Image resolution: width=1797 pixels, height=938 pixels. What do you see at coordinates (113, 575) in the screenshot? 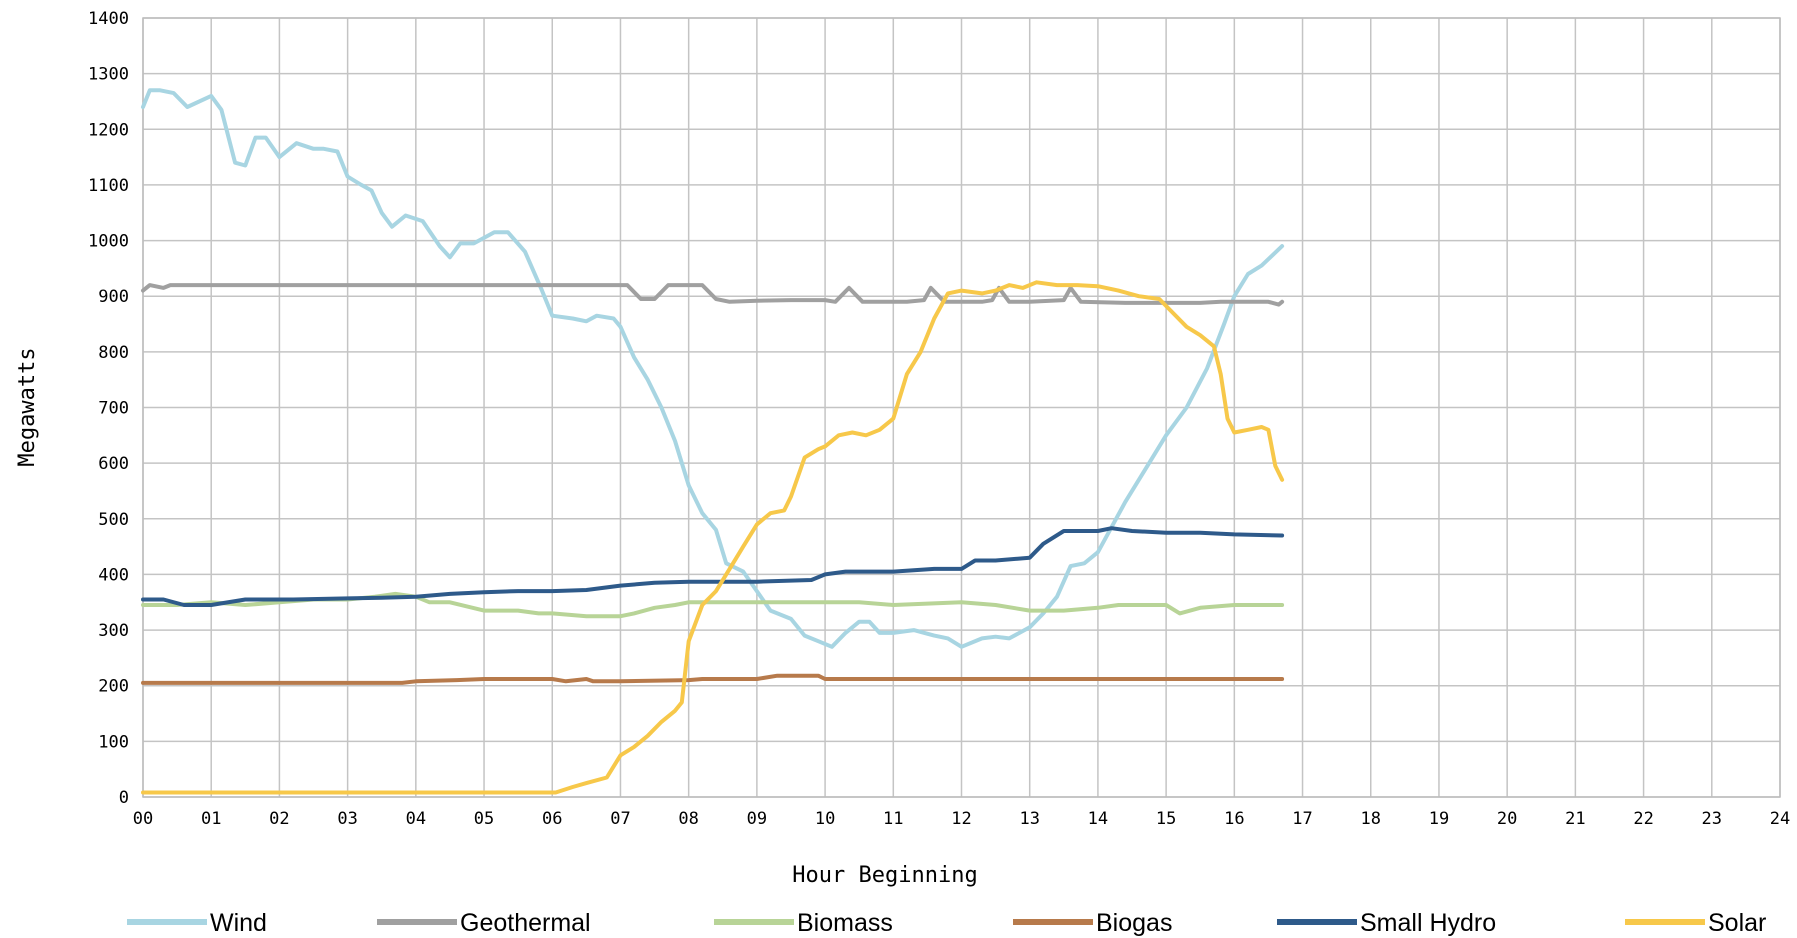
I see `y-tick-label: 400` at bounding box center [113, 575].